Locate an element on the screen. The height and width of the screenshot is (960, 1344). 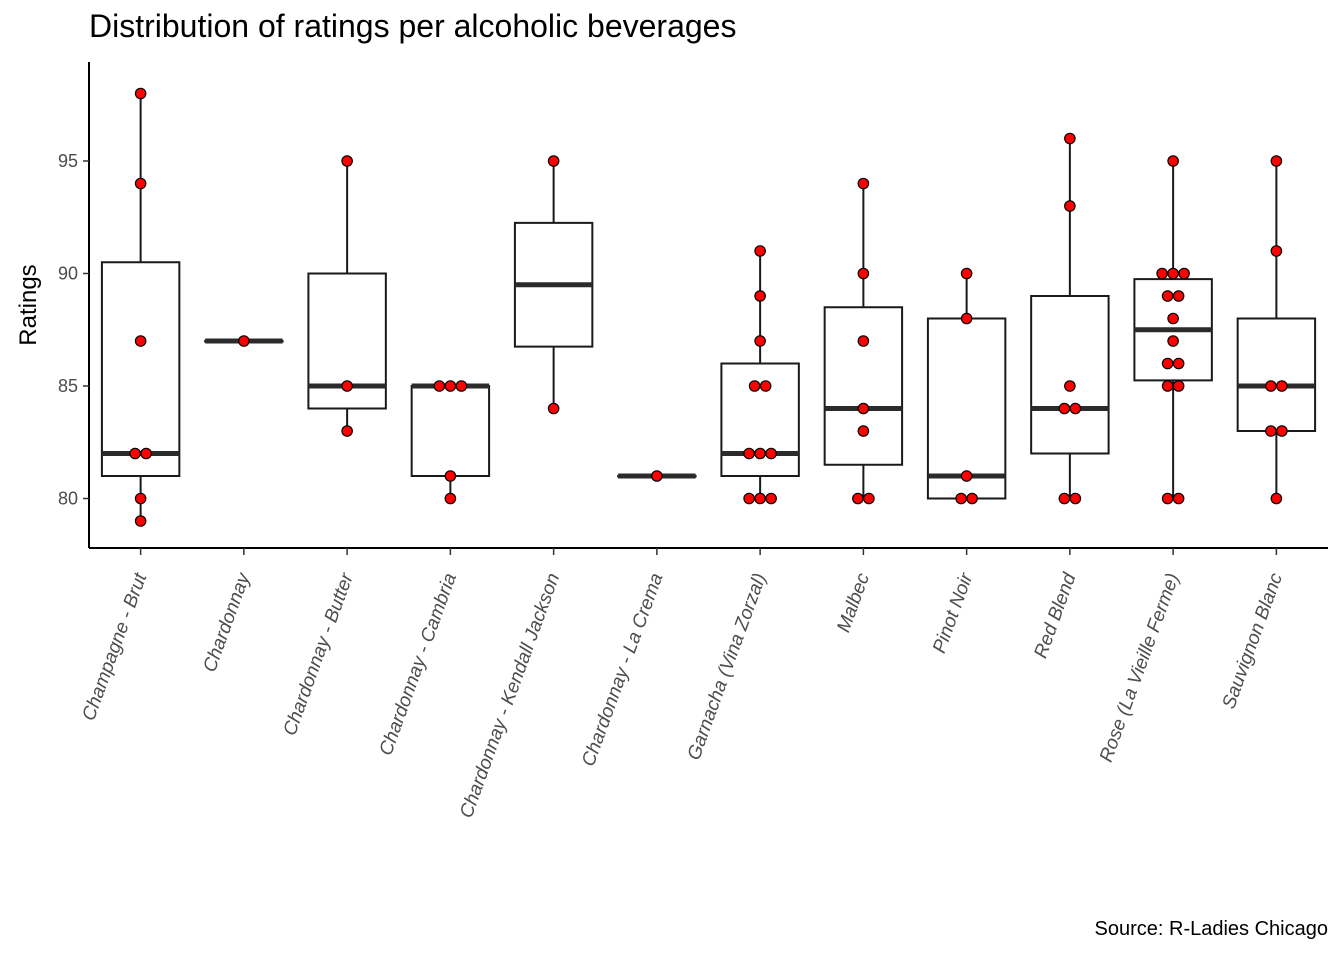
x-tick-label: Rose (La Vieille Ferme) is located at coordinates (1140, 668).